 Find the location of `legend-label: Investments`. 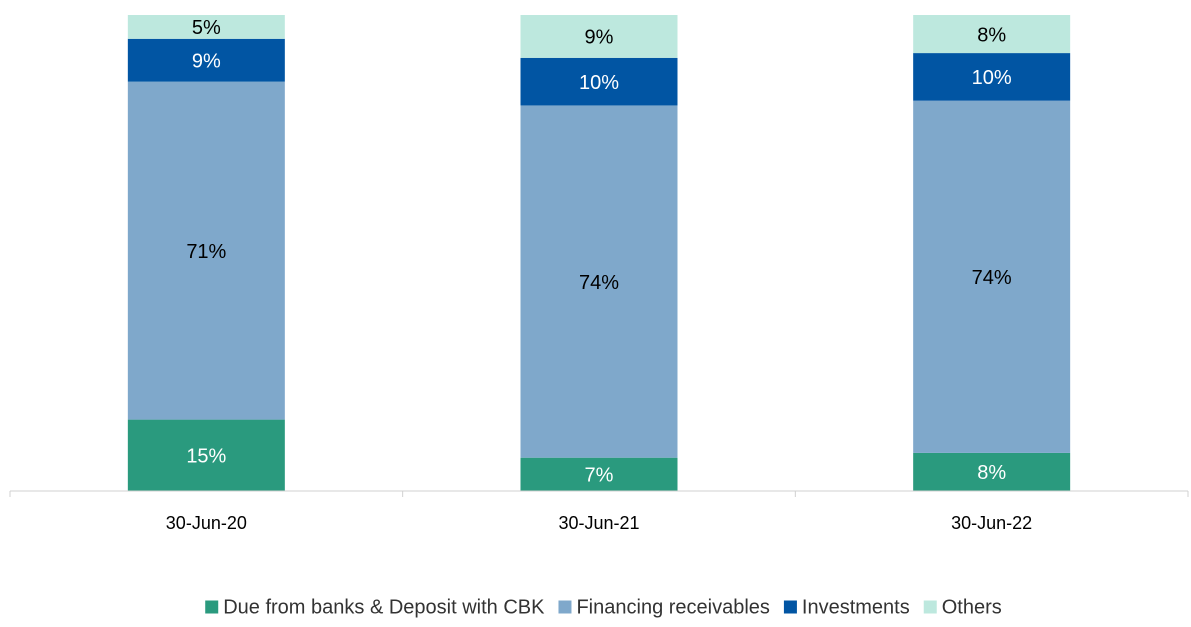

legend-label: Investments is located at coordinates (856, 607).